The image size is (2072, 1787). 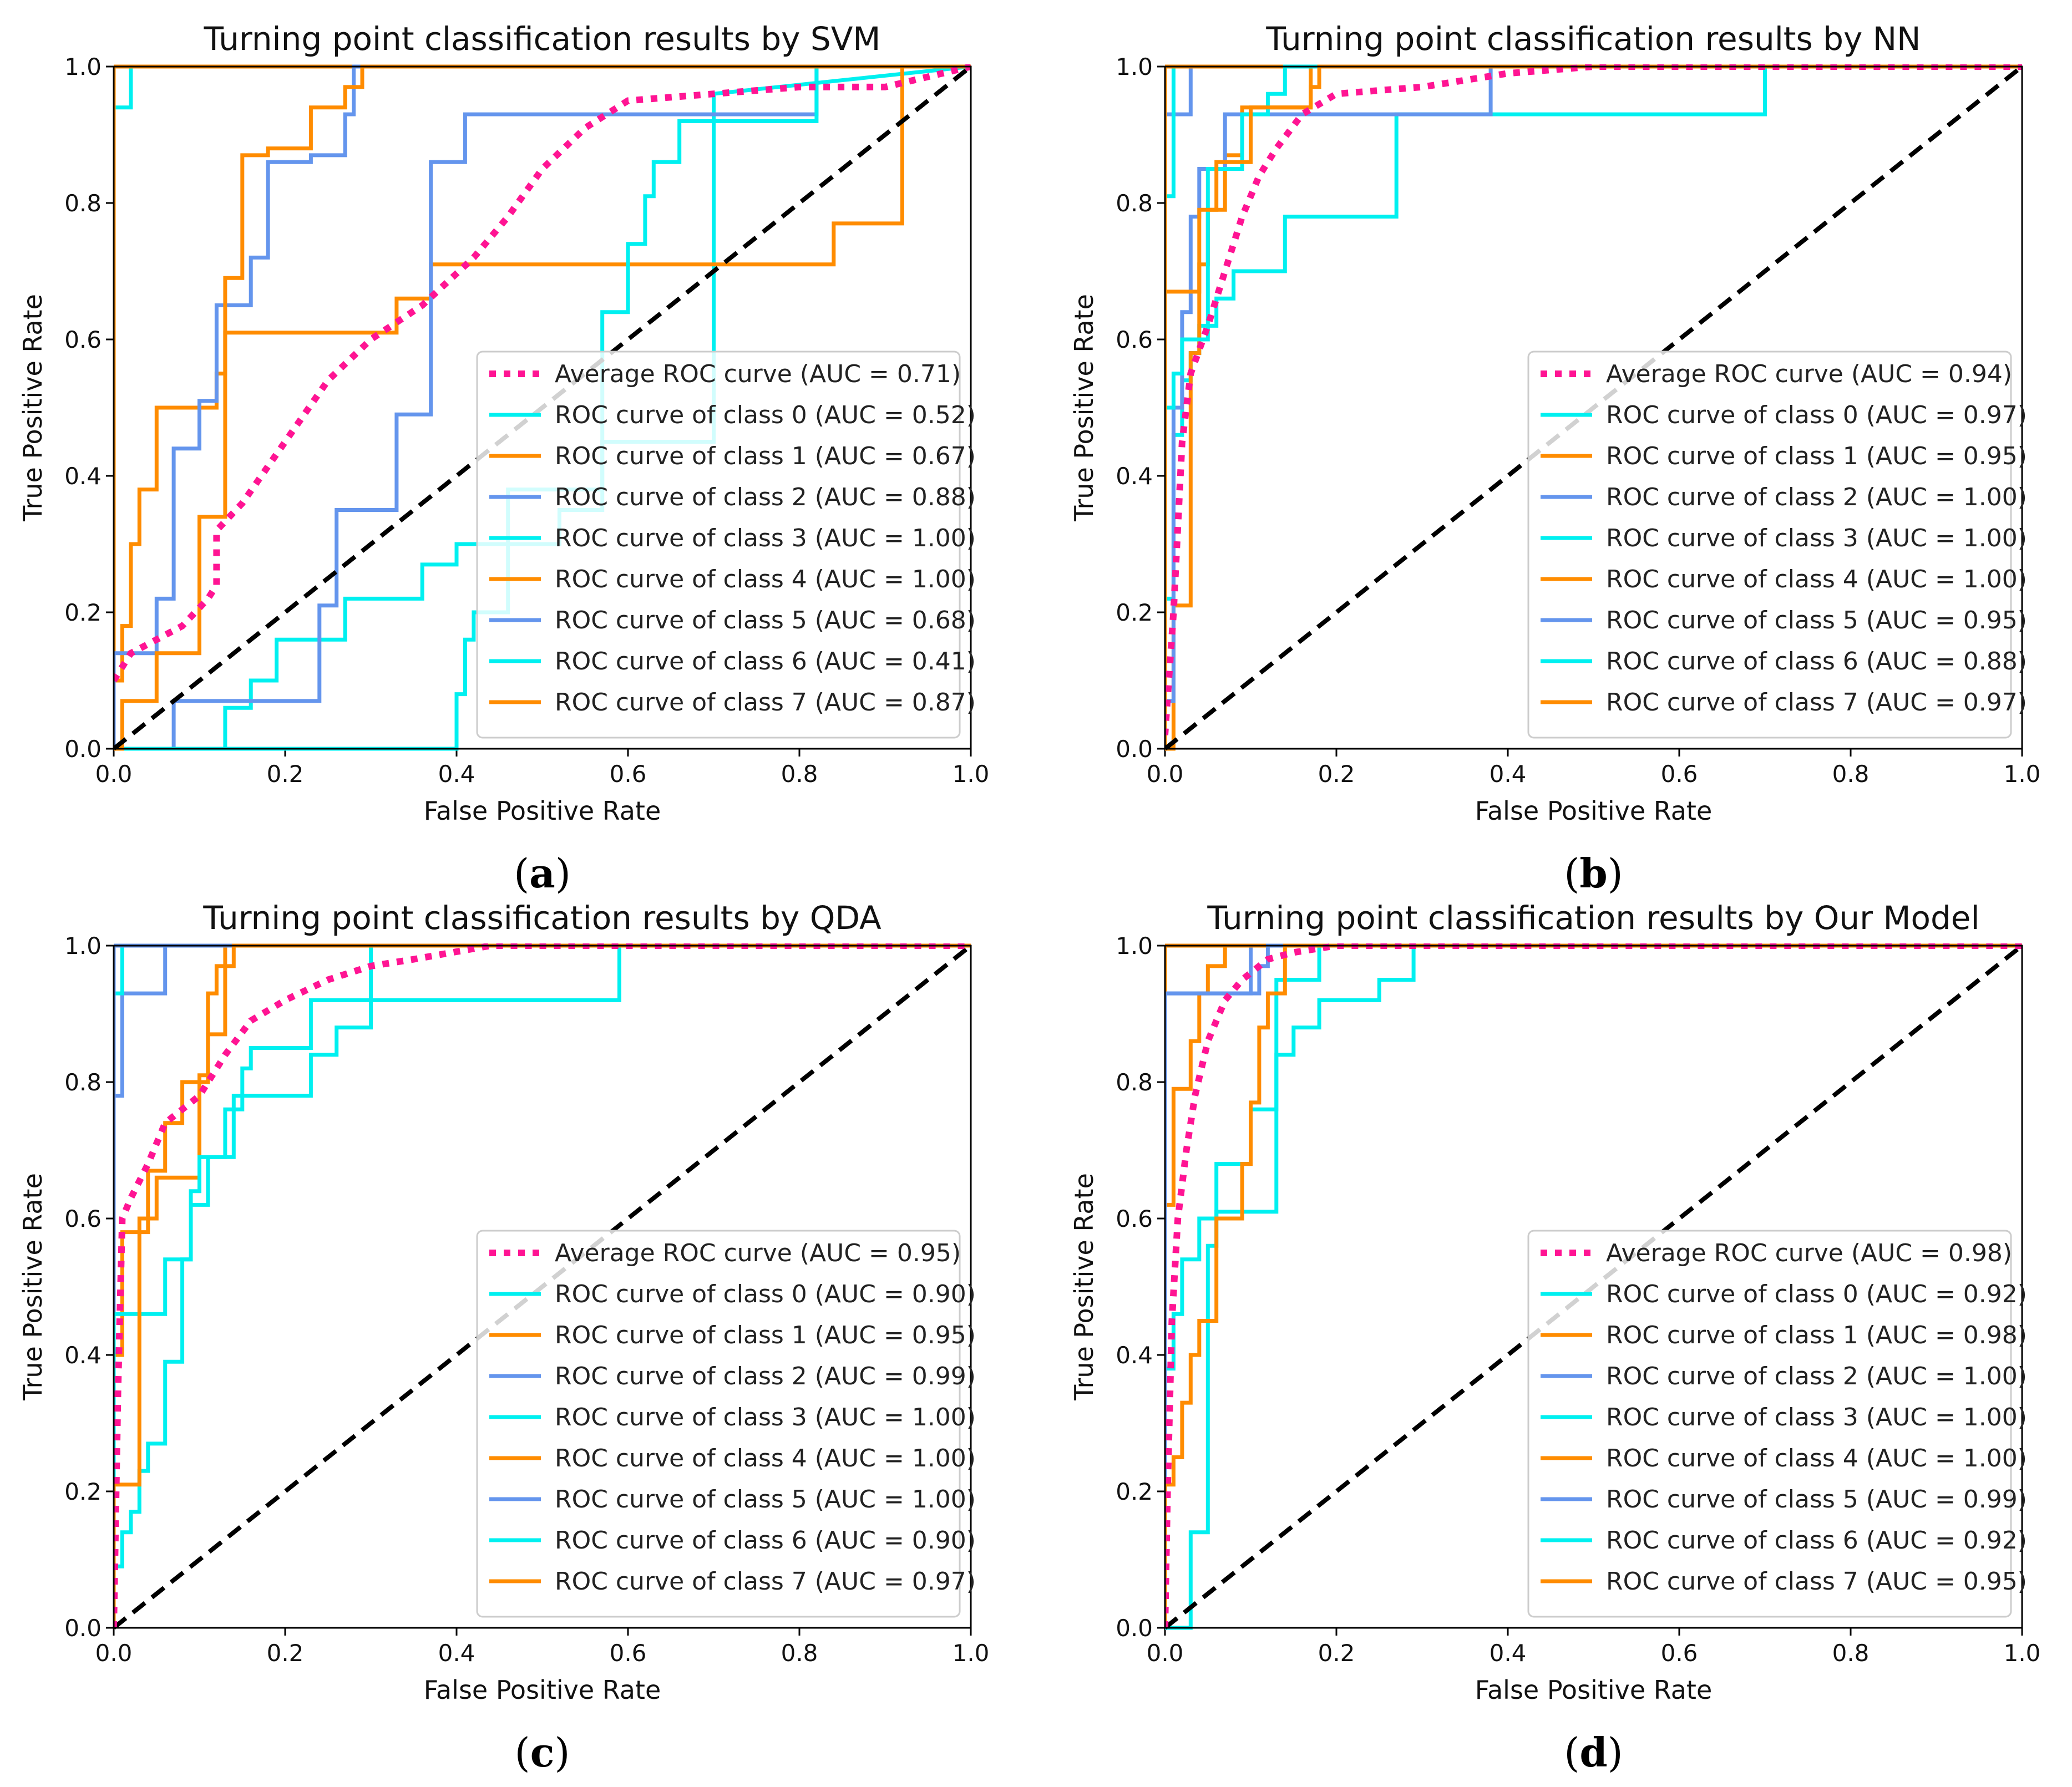 I want to click on caption-letter: d, so click(x=1593, y=1753).